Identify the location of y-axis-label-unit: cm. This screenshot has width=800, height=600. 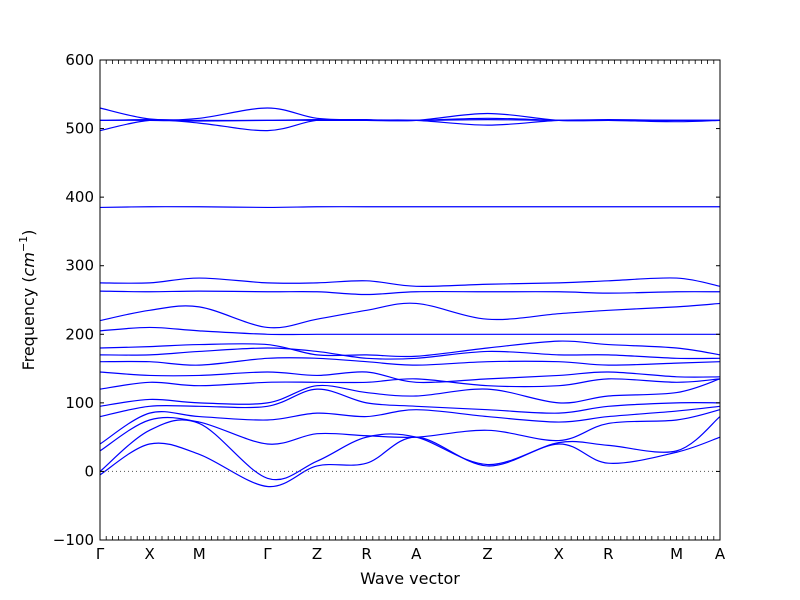
(28, 264).